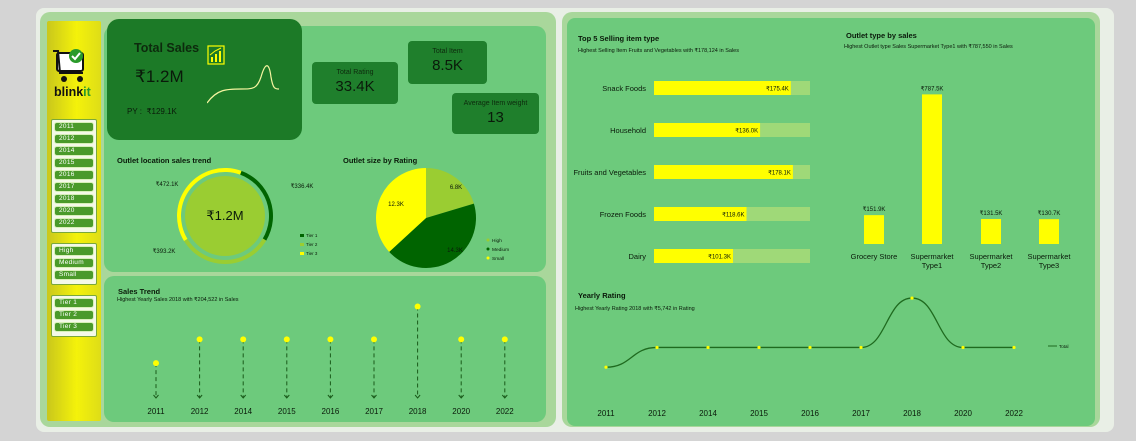  What do you see at coordinates (932, 265) in the screenshot?
I see `outlet-type-category-label: Type1` at bounding box center [932, 265].